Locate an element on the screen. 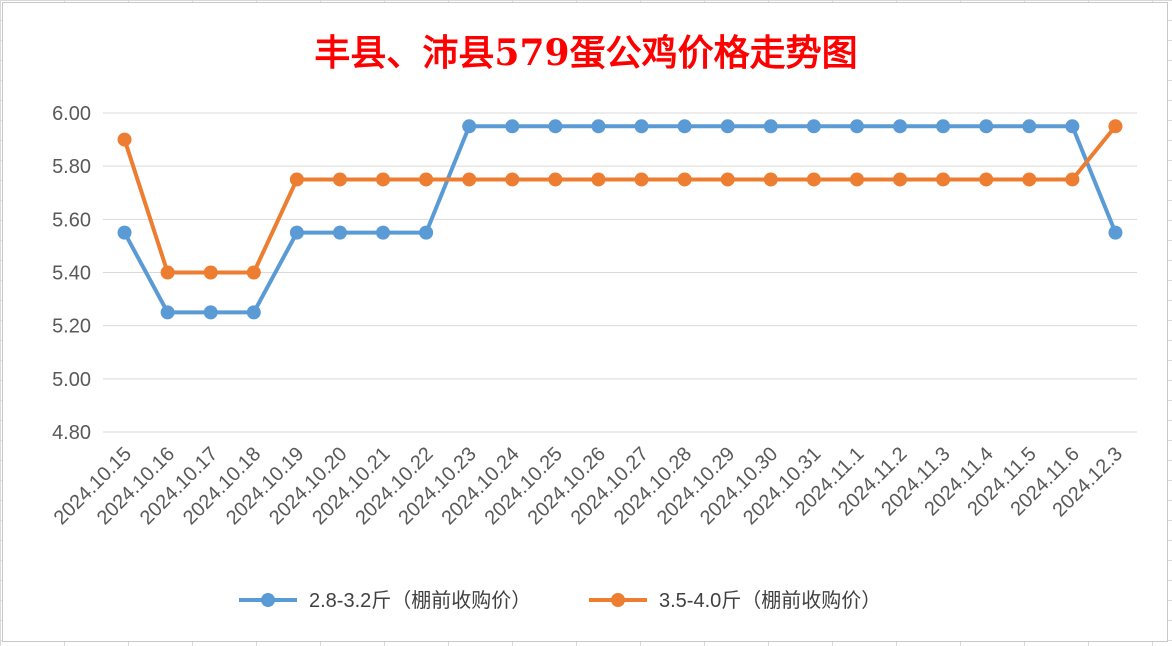  legend-item-1: 2.8-3.2斤（棚前收购价） is located at coordinates (385, 600).